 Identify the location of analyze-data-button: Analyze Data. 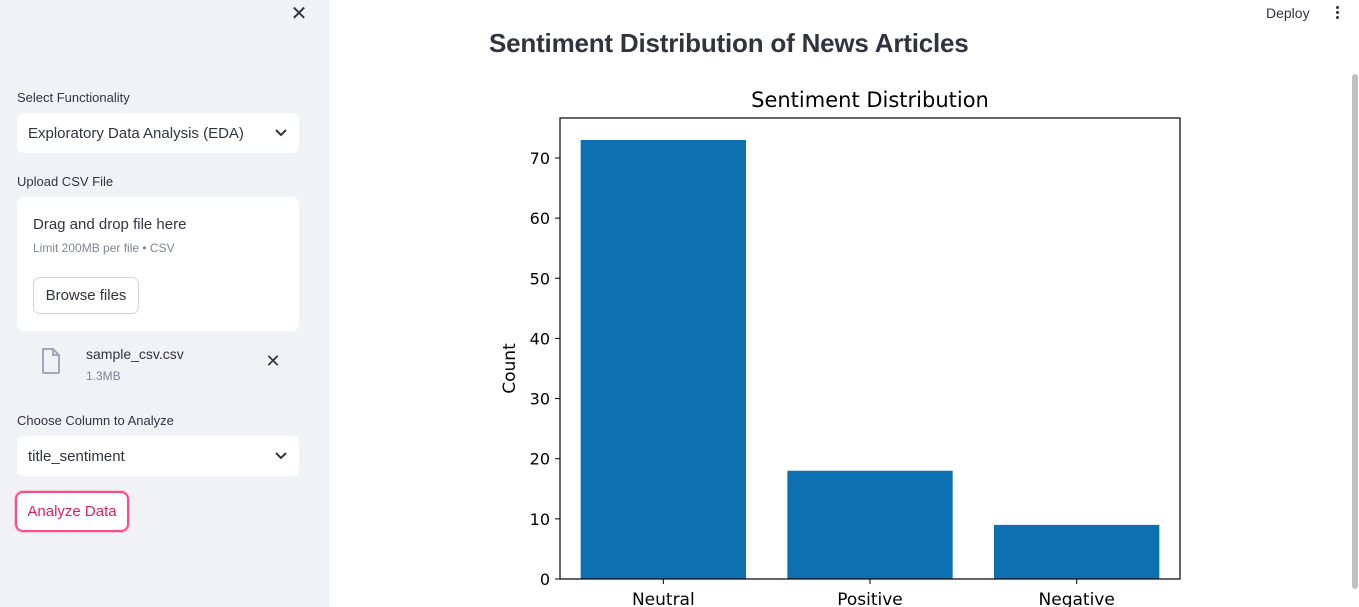
(72, 511).